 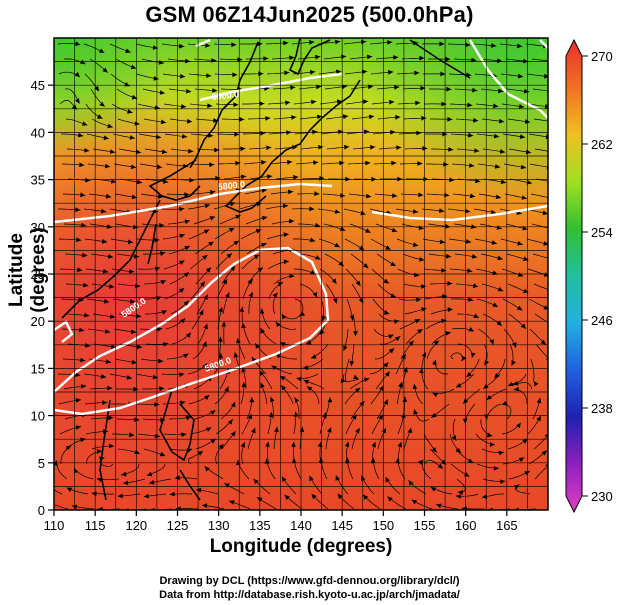 I want to click on colorbar-tick-label: 254, so click(x=602, y=232).